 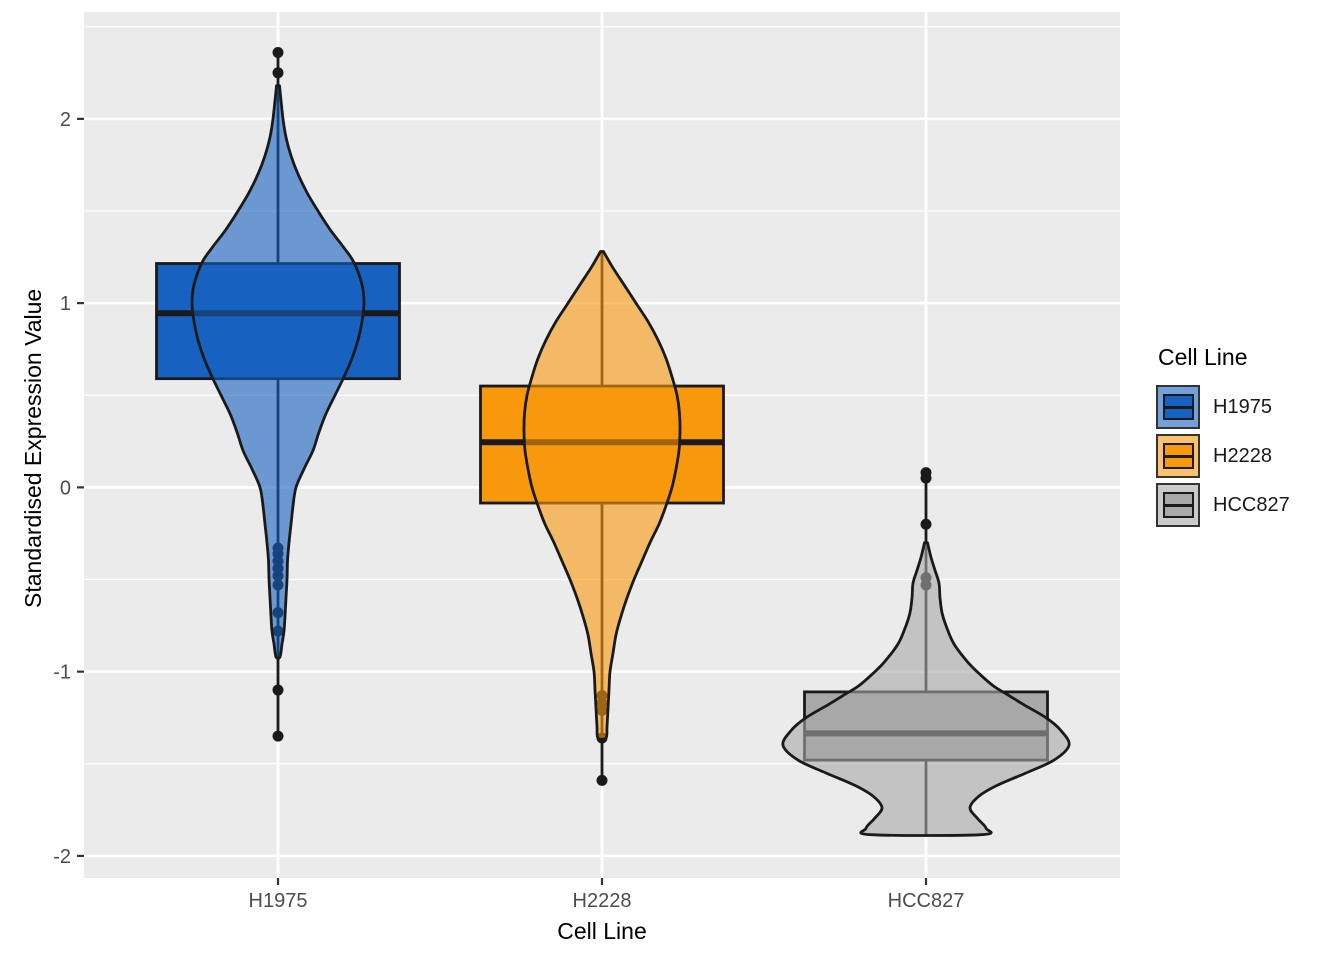 I want to click on group-H2228, so click(x=602, y=518).